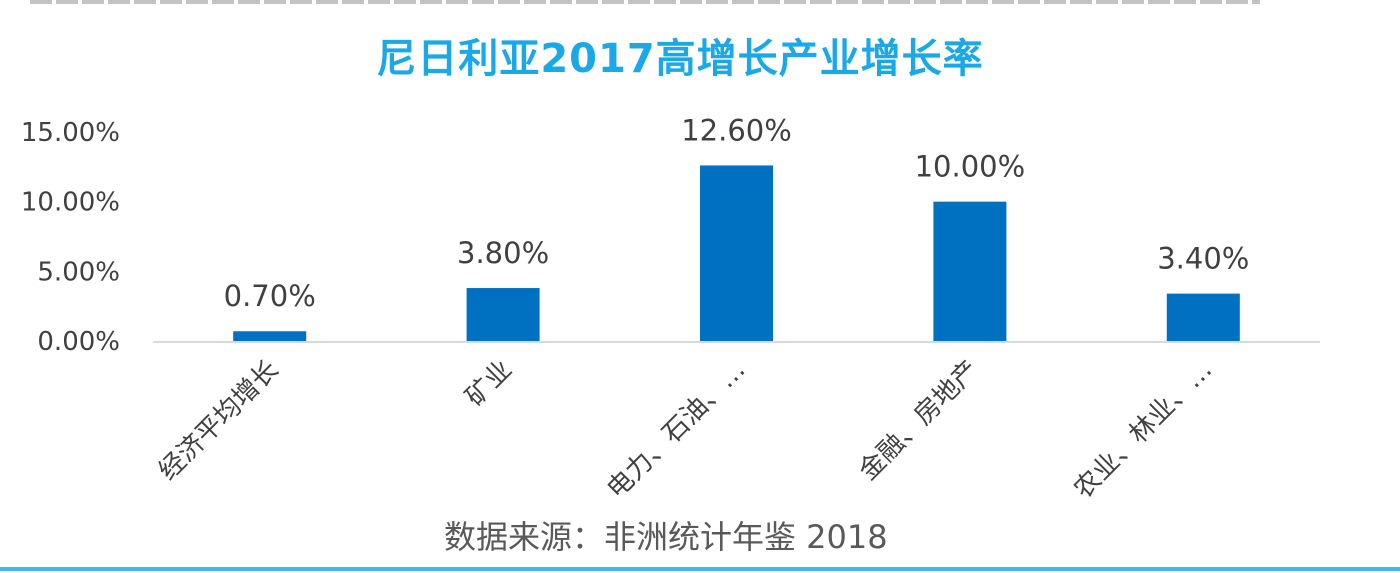 This screenshot has height=573, width=1400. I want to click on data-label: 3.80%, so click(503, 253).